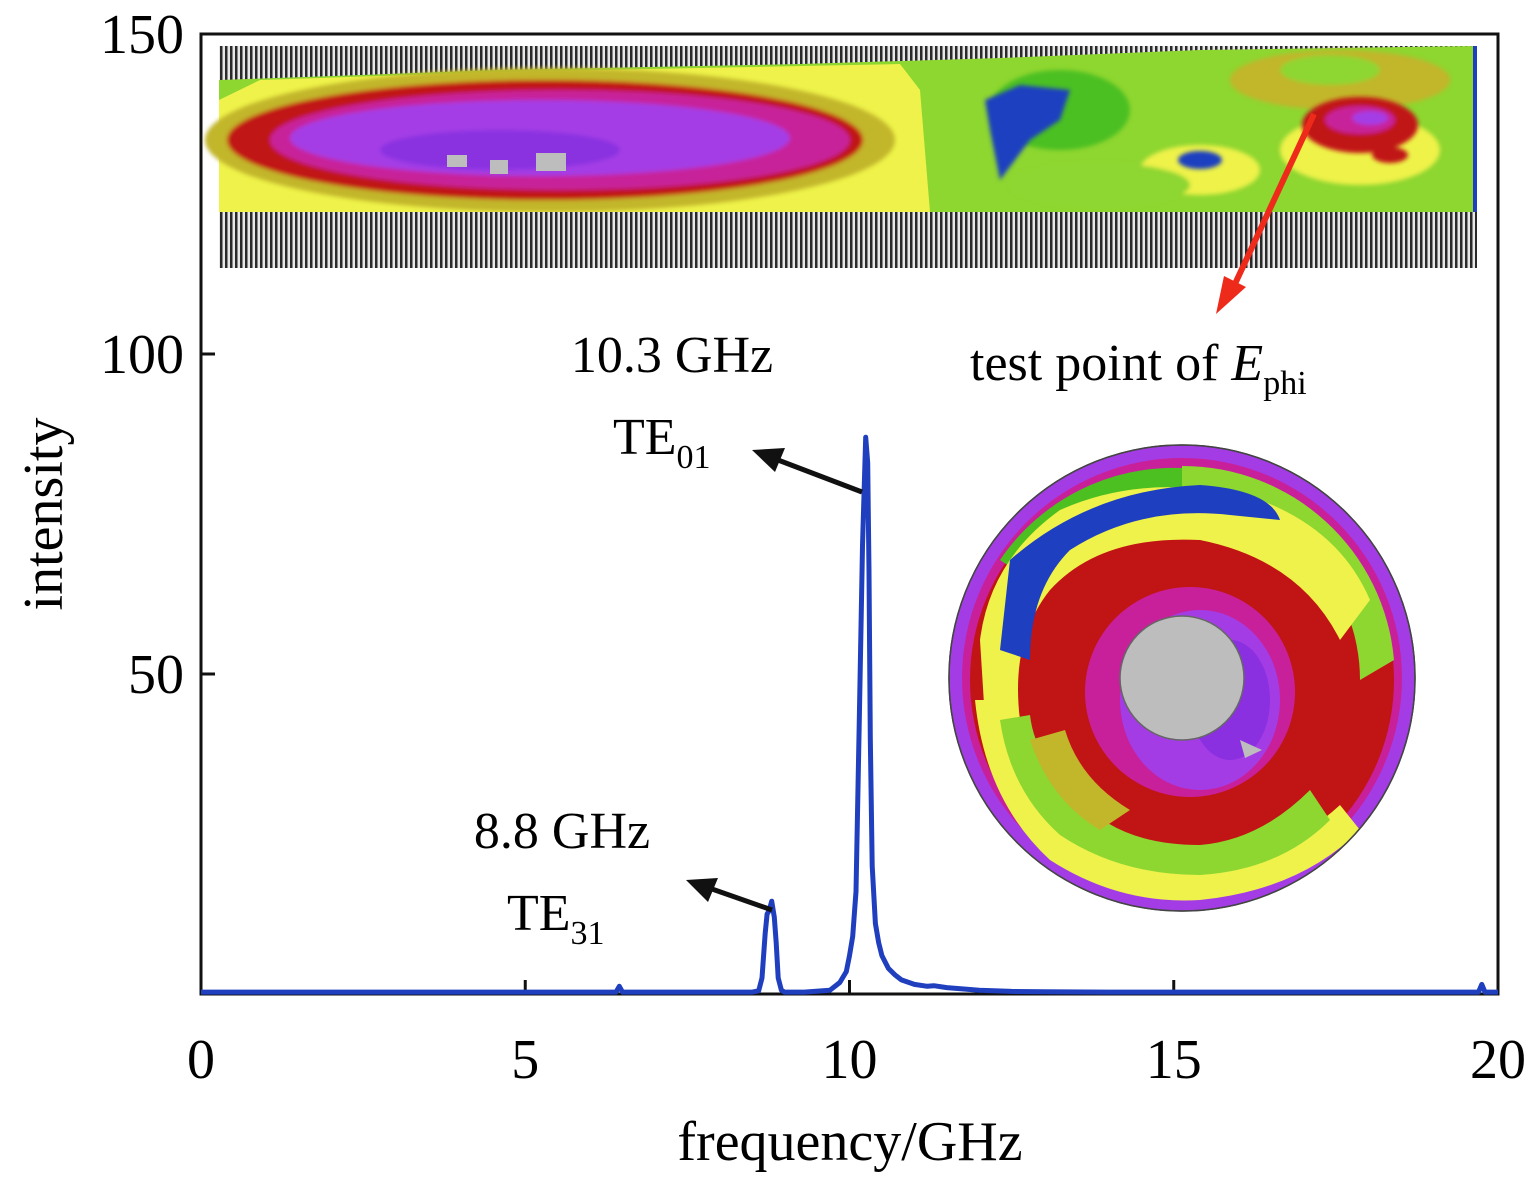 This screenshot has height=1179, width=1535. What do you see at coordinates (662, 442) in the screenshot?
I see `annotation-te01: TE01` at bounding box center [662, 442].